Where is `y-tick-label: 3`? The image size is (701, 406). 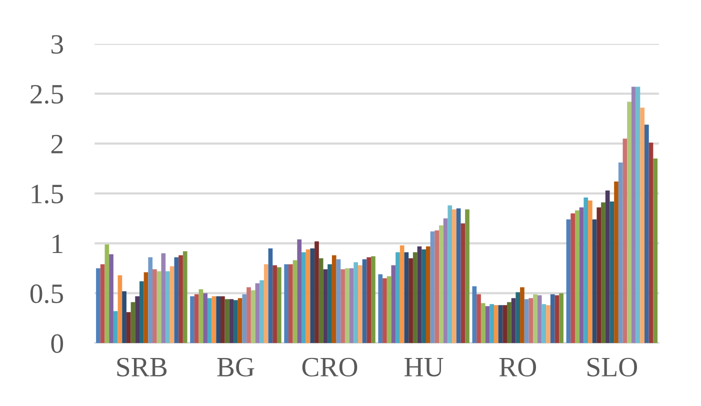 y-tick-label: 3 is located at coordinates (57, 44).